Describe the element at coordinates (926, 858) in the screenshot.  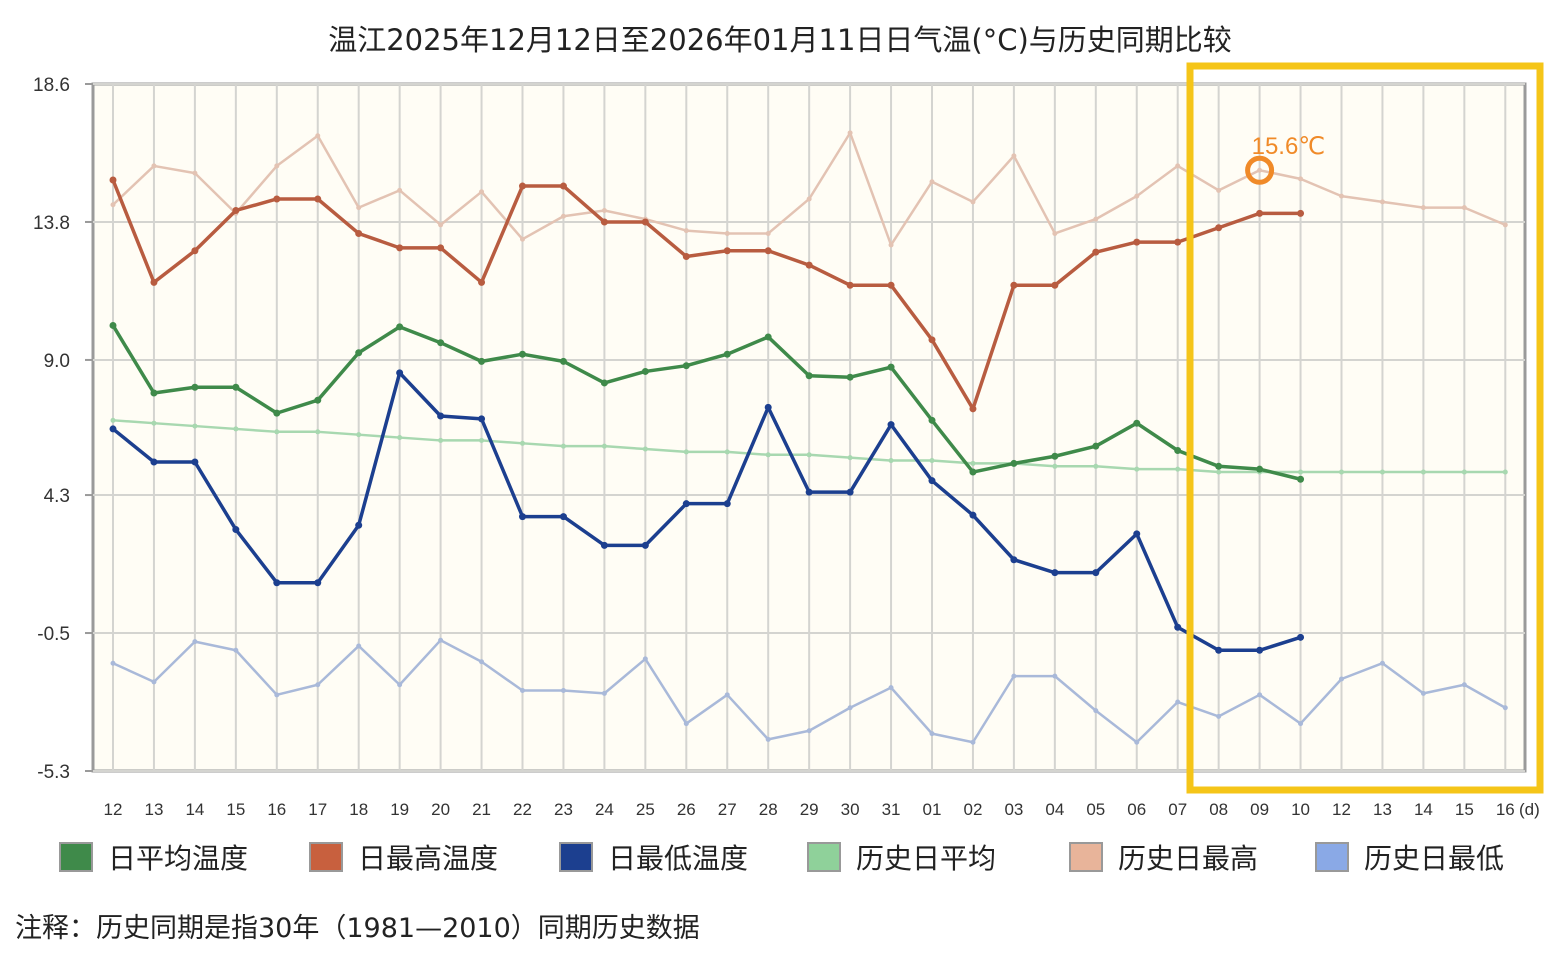
I see `legend-label: 历史日平均` at that location.